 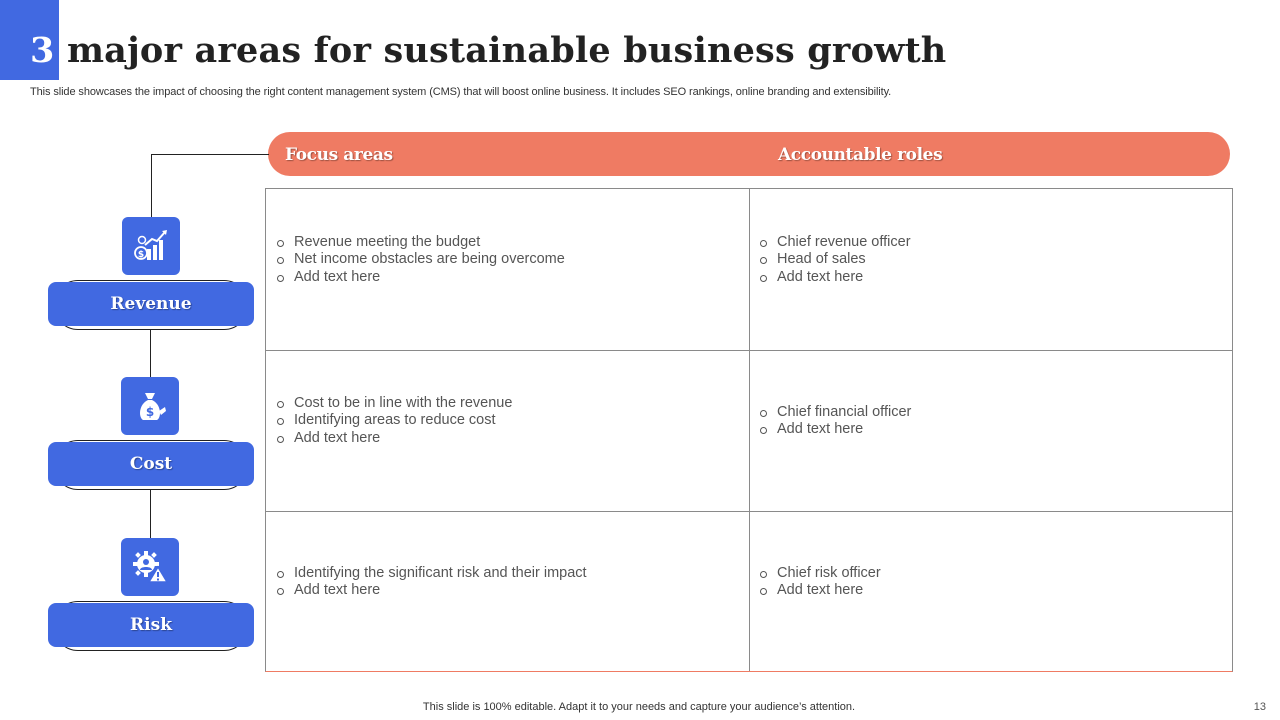 I want to click on list-item: Identifying areas to reduce cost, so click(x=394, y=421).